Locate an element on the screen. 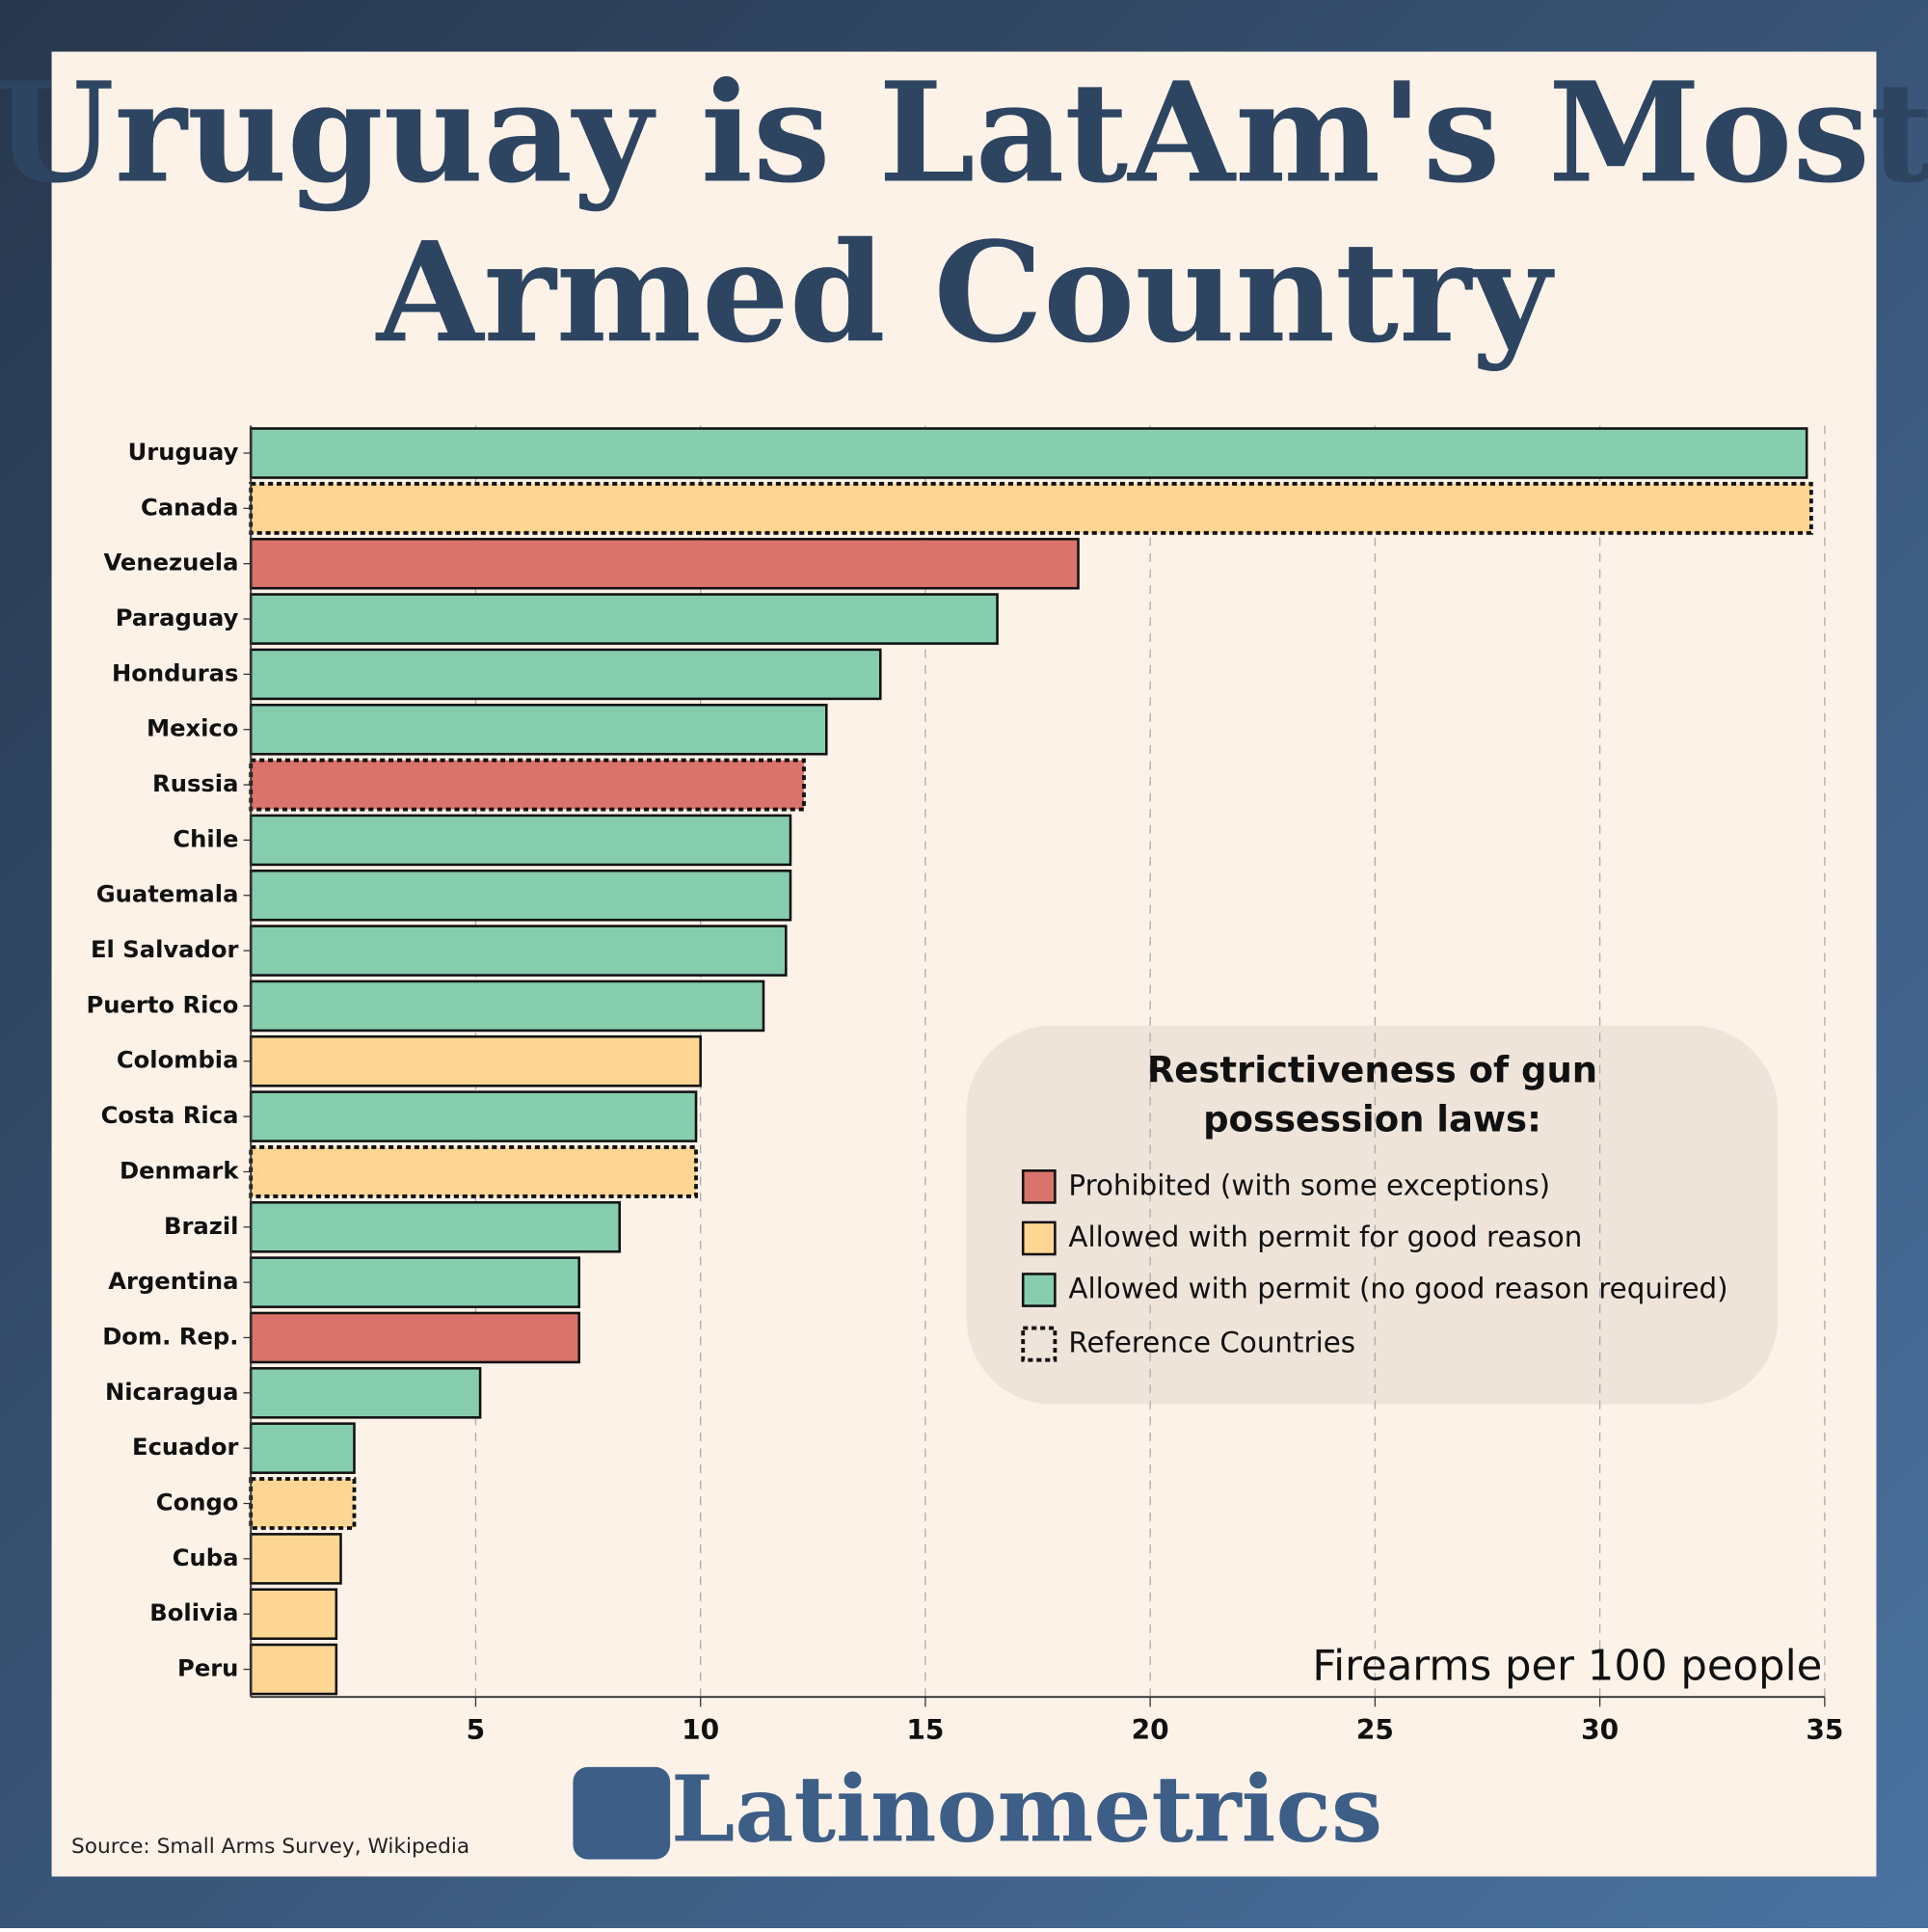 The image size is (1928, 1932). logo-icon is located at coordinates (622, 1813).